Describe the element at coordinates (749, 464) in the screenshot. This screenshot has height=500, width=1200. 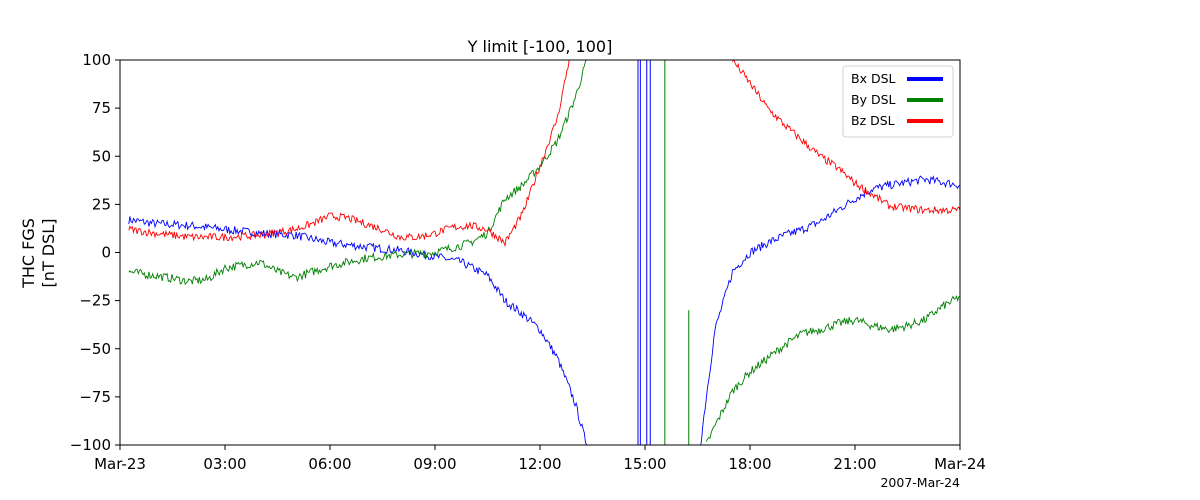
I see `x-tick-label-6: 18:00` at that location.